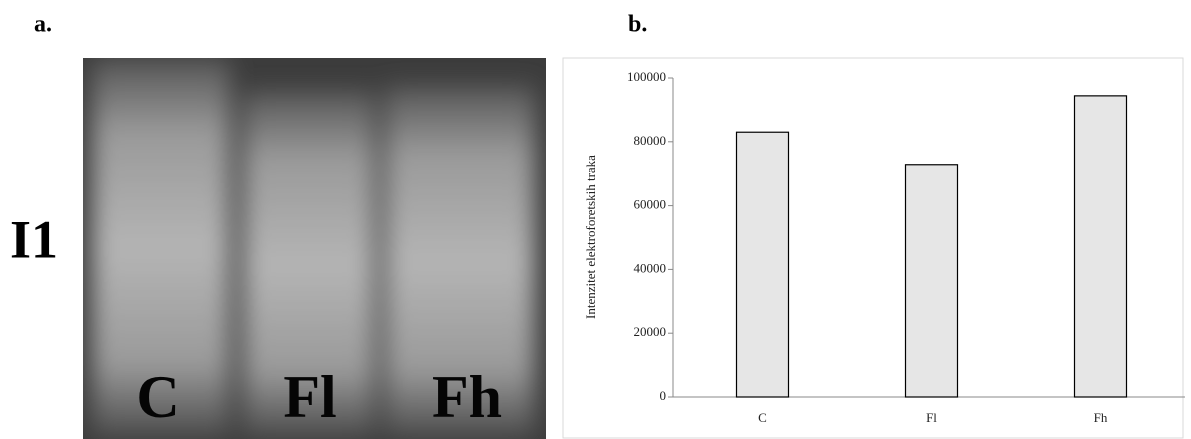 The width and height of the screenshot is (1191, 439). I want to click on y-tick-label: 60000, so click(650, 204).